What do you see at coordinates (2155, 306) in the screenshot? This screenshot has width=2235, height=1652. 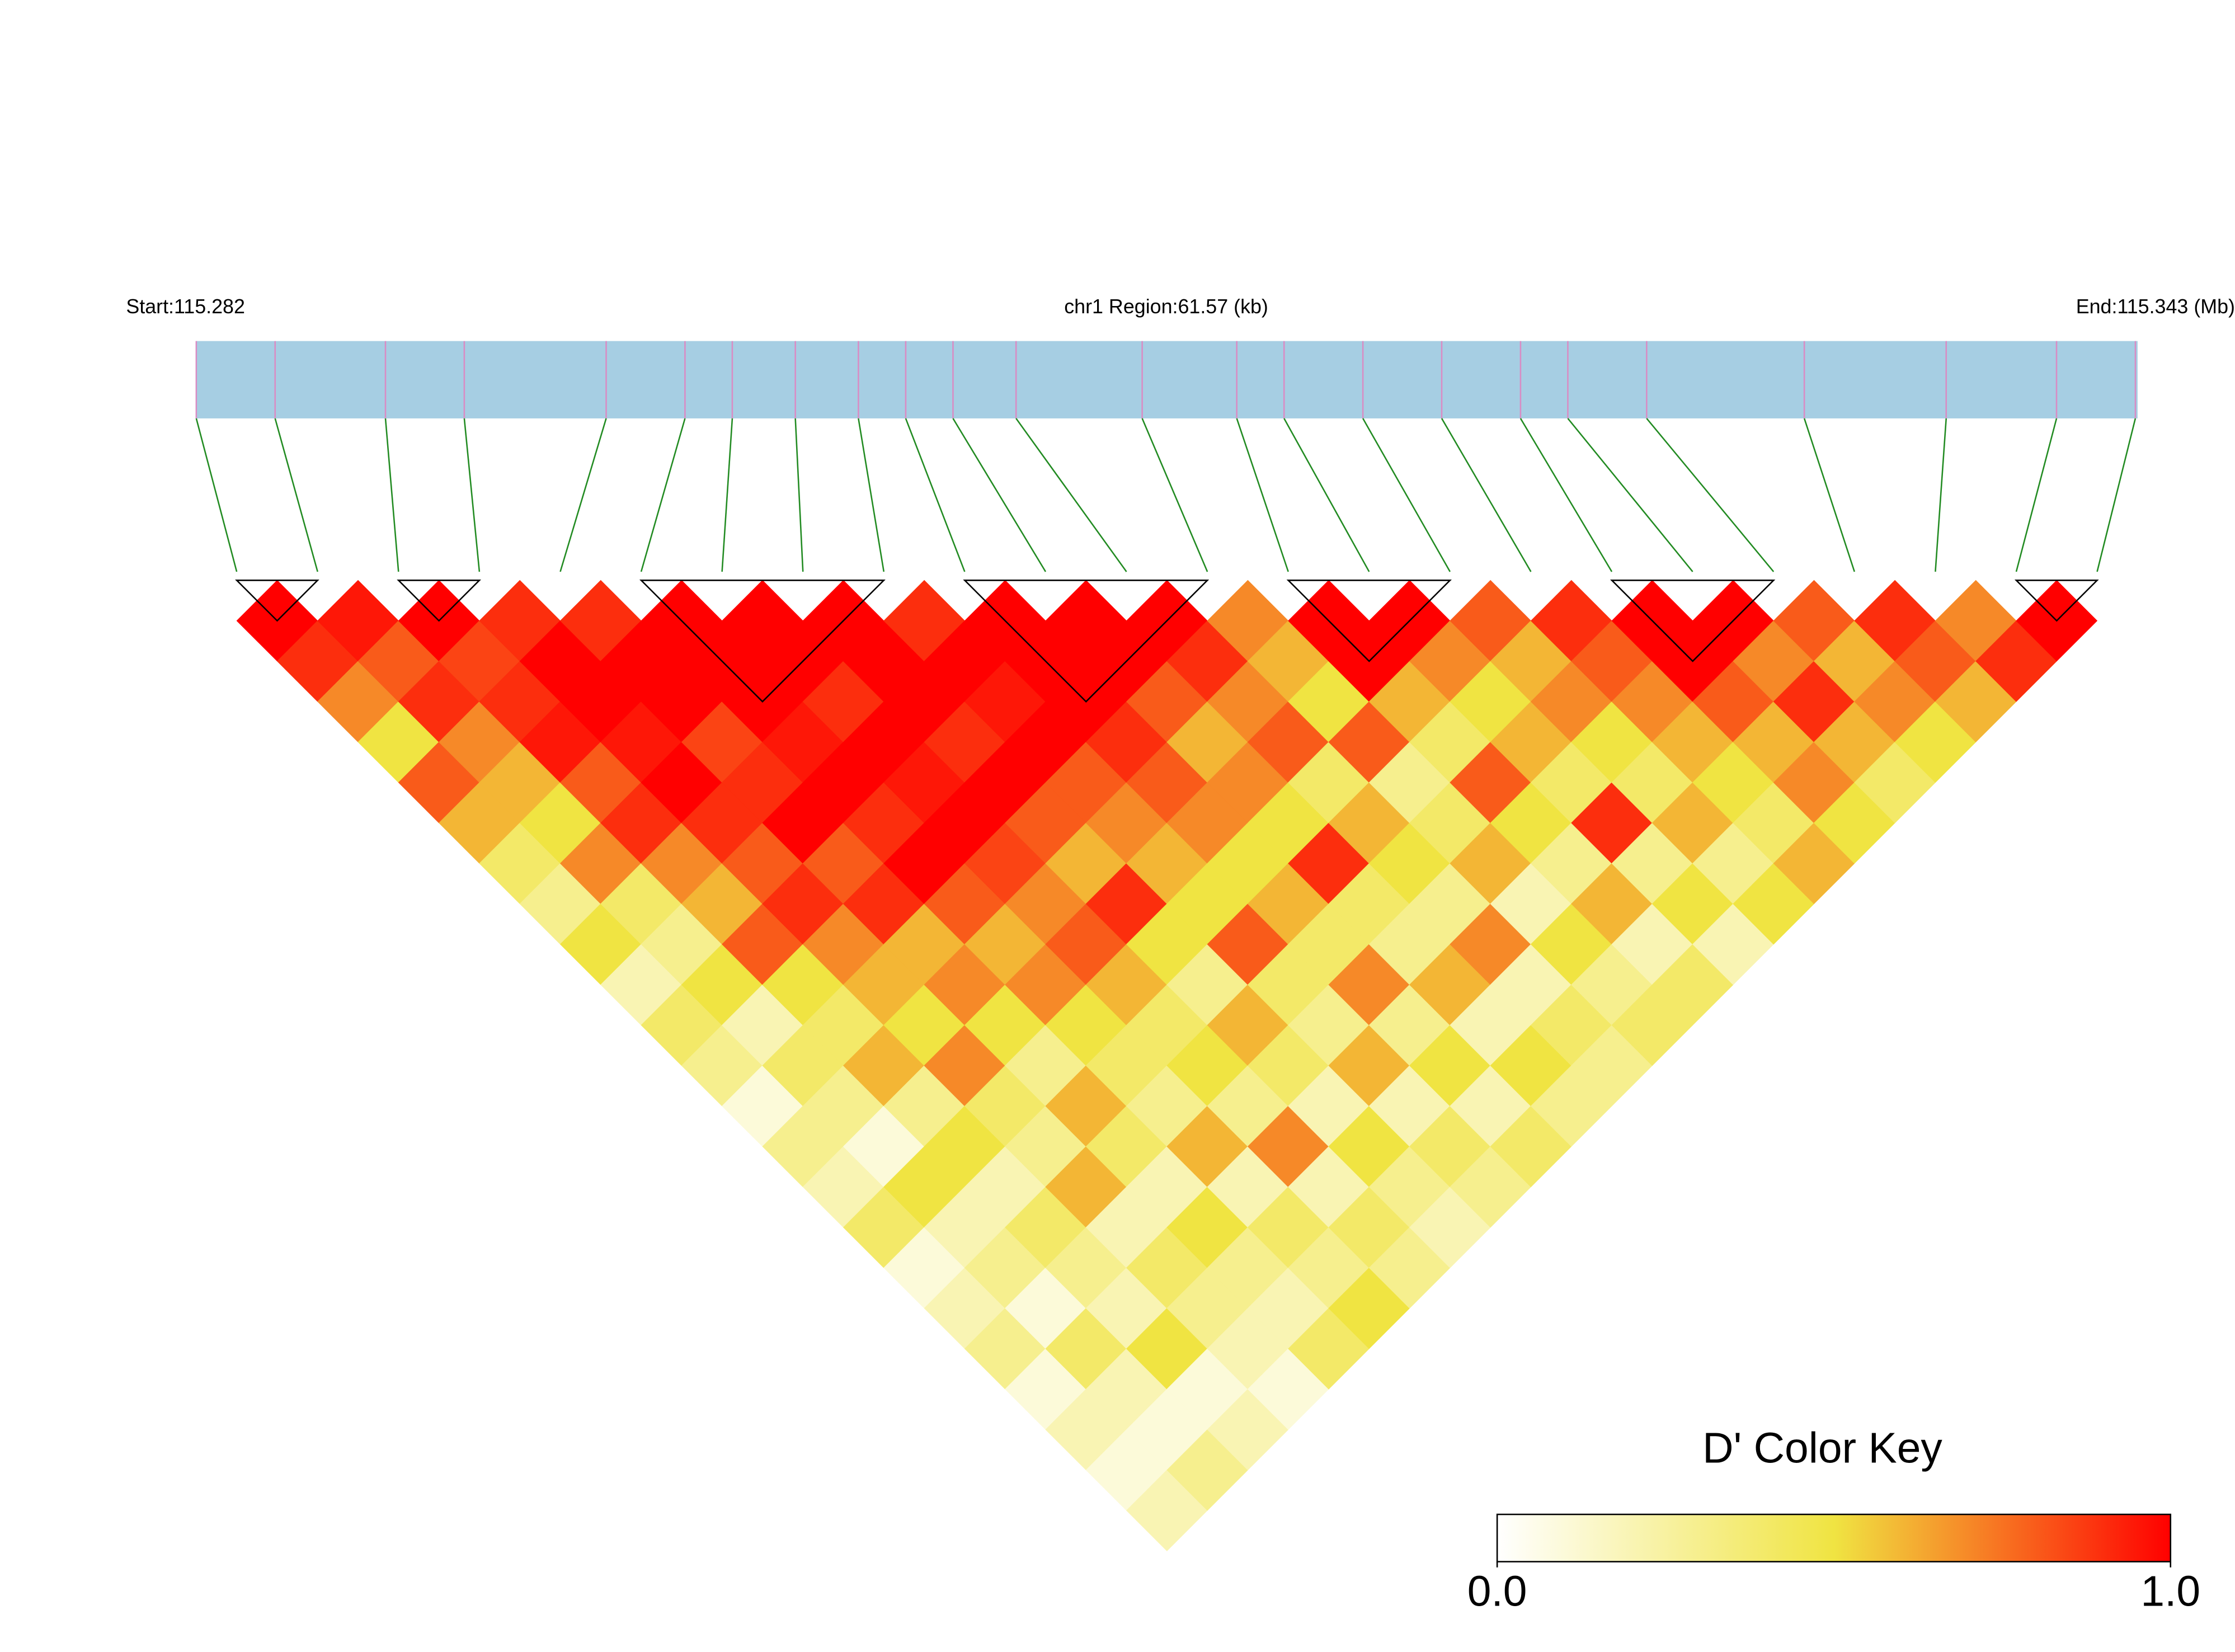 I see `end-label: End:115.343 (Mb)` at bounding box center [2155, 306].